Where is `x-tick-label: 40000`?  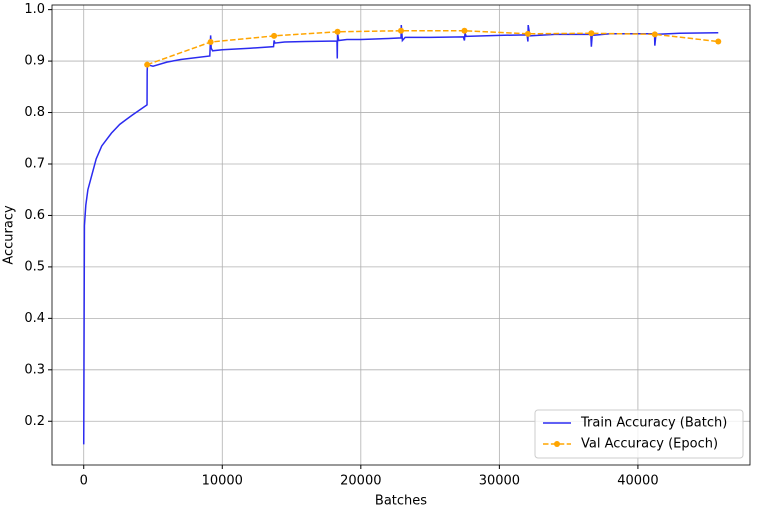 x-tick-label: 40000 is located at coordinates (637, 481).